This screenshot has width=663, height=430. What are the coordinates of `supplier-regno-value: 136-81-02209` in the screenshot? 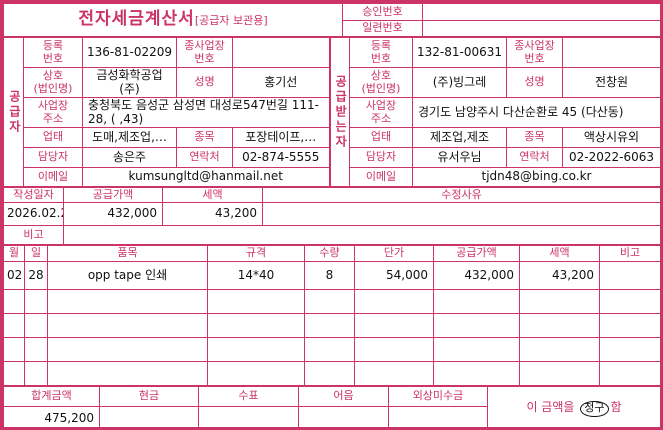 It's located at (129, 52).